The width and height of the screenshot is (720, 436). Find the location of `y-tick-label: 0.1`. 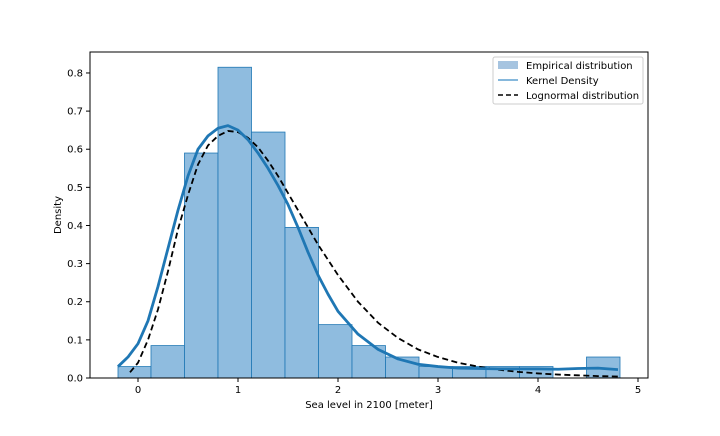

y-tick-label: 0.1 is located at coordinates (75, 340).